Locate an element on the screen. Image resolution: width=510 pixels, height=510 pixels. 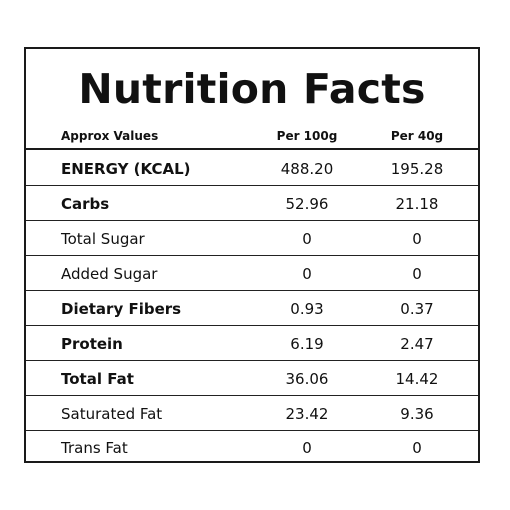
table-row-total-sugar: Total Sugar 0 0 is located at coordinates (252, 238).